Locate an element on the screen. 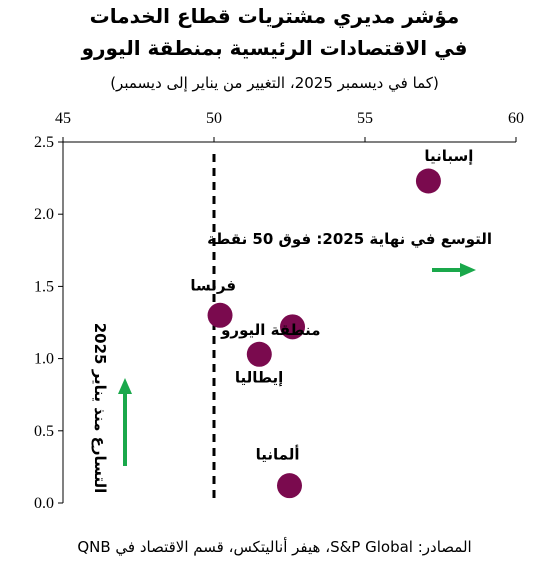 The image size is (549, 566). y-tick-label: 2.0 is located at coordinates (44, 214).